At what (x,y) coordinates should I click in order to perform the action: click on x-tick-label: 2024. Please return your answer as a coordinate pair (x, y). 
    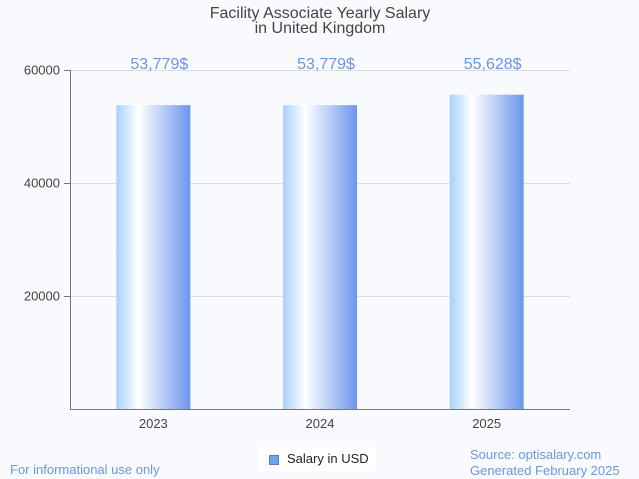
    Looking at the image, I should click on (320, 423).